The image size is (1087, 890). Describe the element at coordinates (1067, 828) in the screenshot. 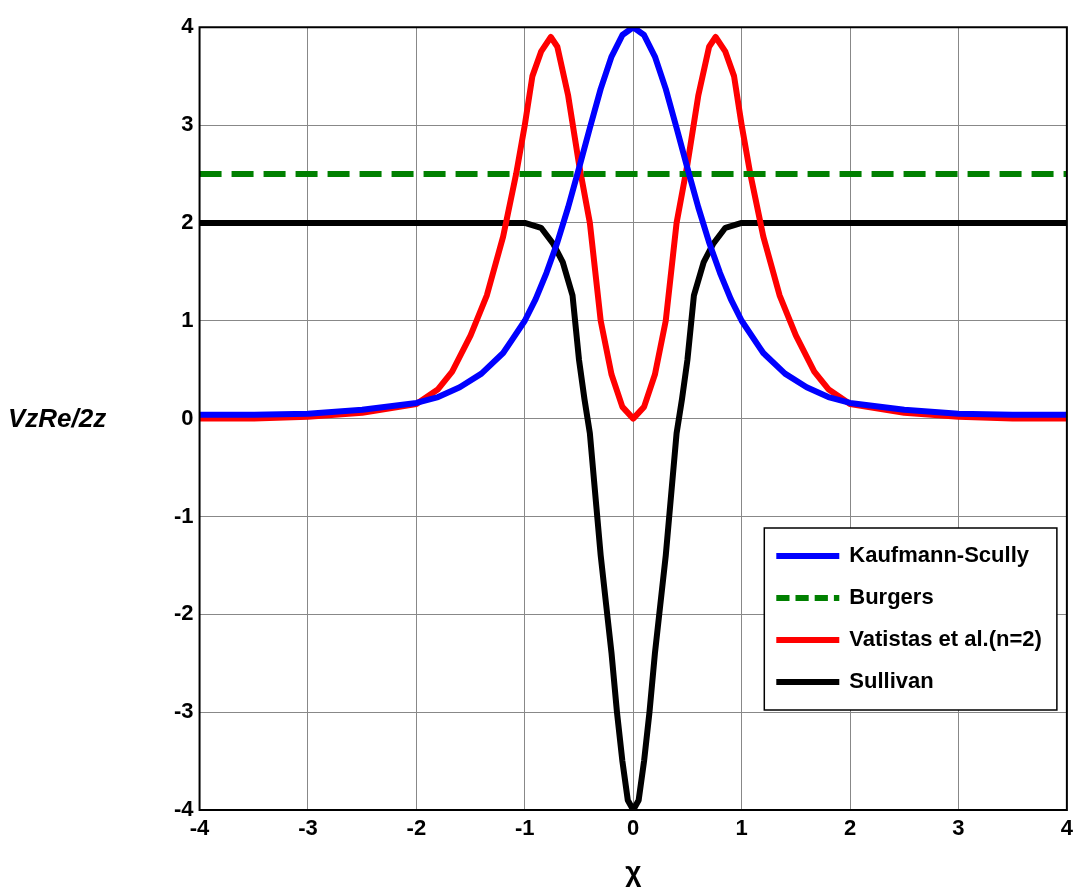

I see `x-tick-label: 4` at that location.